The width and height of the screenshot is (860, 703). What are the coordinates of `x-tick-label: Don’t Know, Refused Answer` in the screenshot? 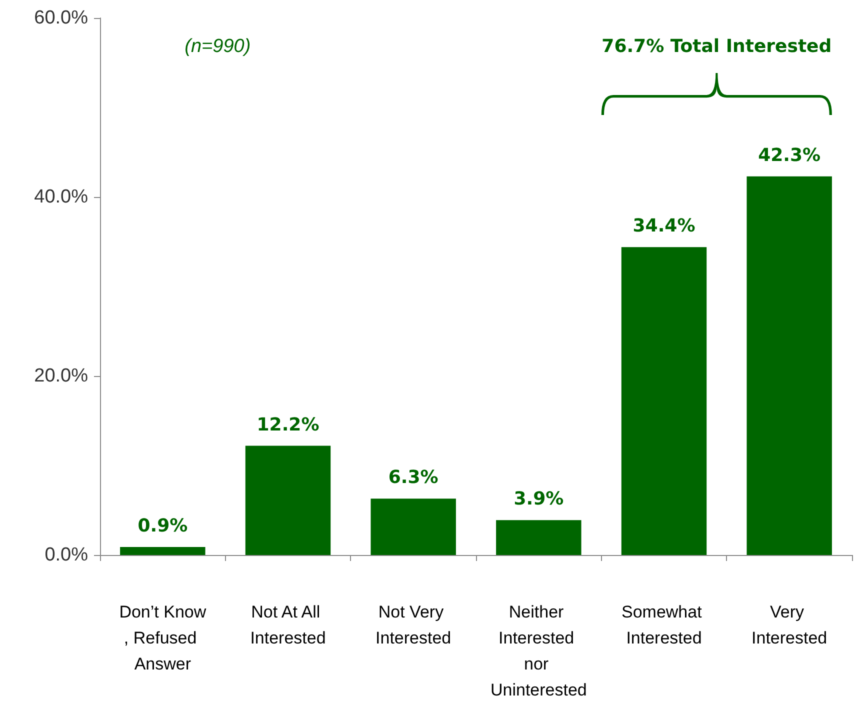 It's located at (163, 638).